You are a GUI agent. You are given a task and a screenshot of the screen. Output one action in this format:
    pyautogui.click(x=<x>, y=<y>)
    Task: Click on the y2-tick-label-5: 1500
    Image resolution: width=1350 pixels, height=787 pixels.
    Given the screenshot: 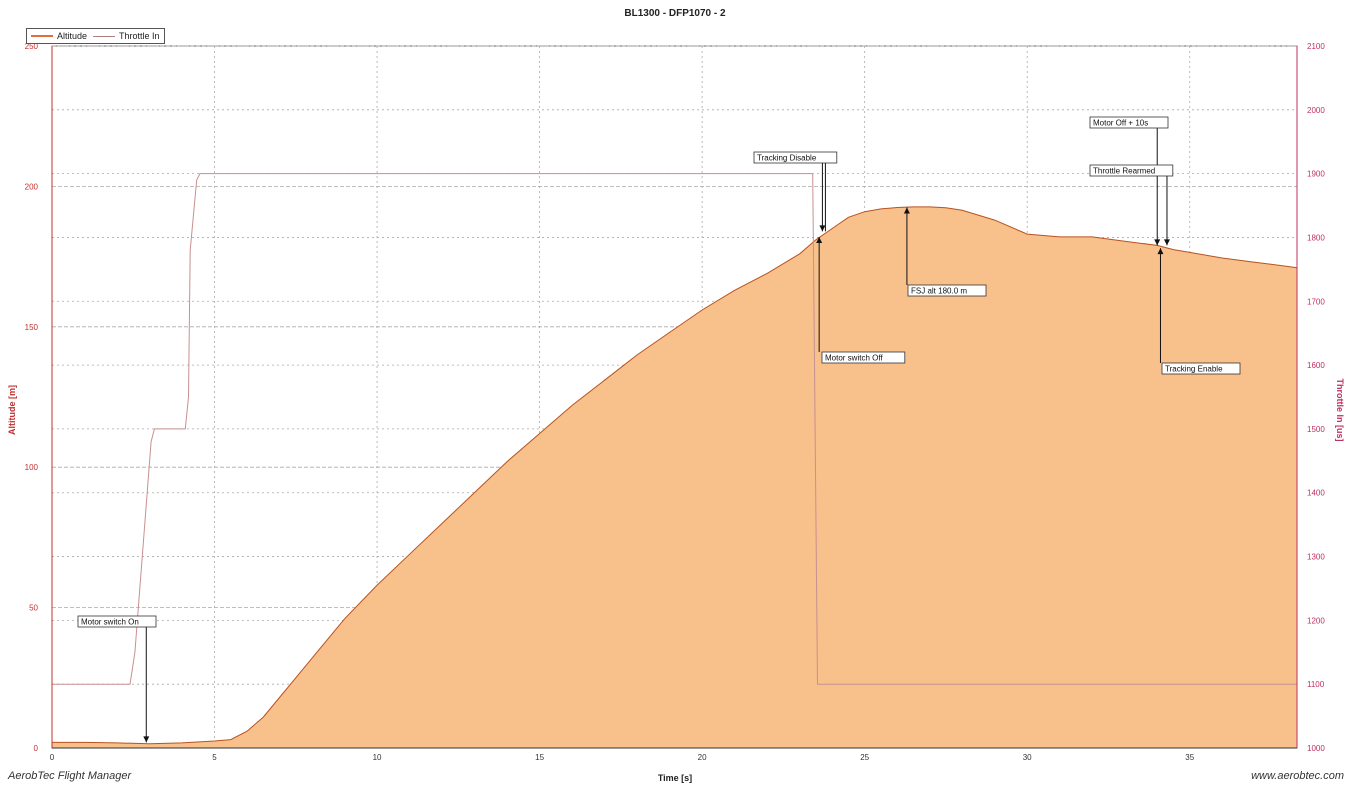 What is the action you would take?
    pyautogui.click(x=1316, y=429)
    